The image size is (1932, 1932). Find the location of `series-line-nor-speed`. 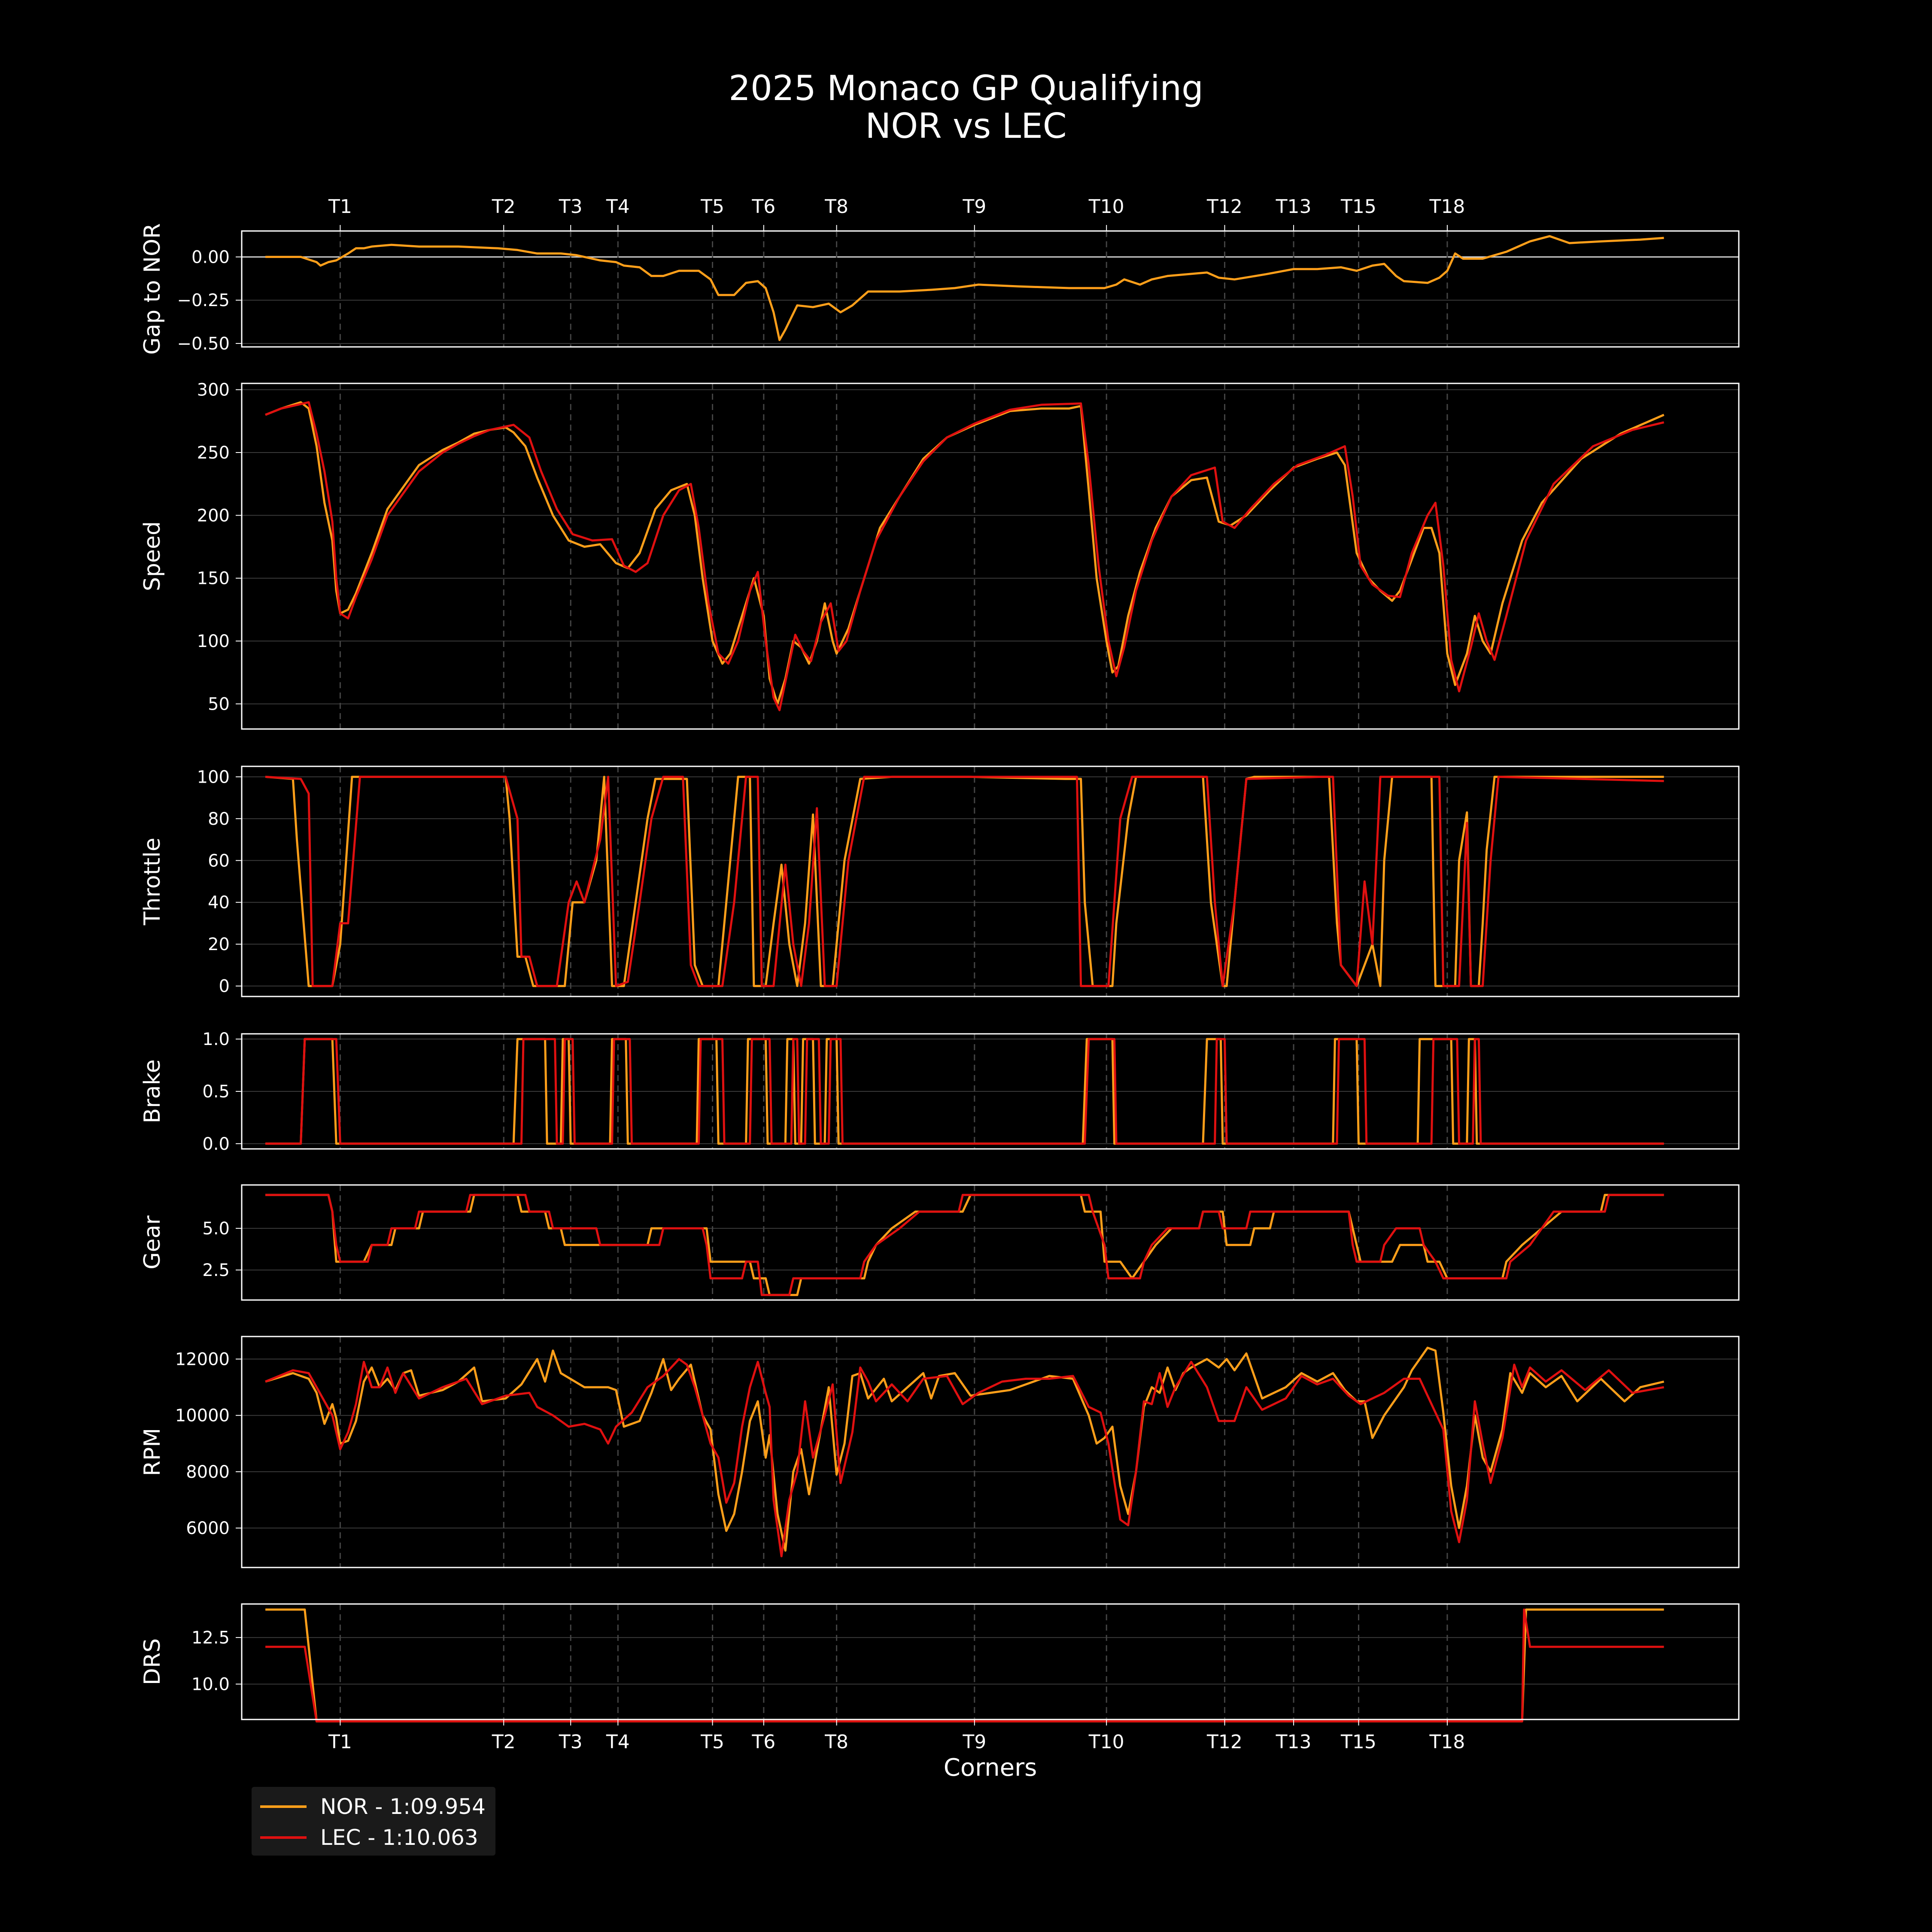

series-line-nor-speed is located at coordinates (965, 553).